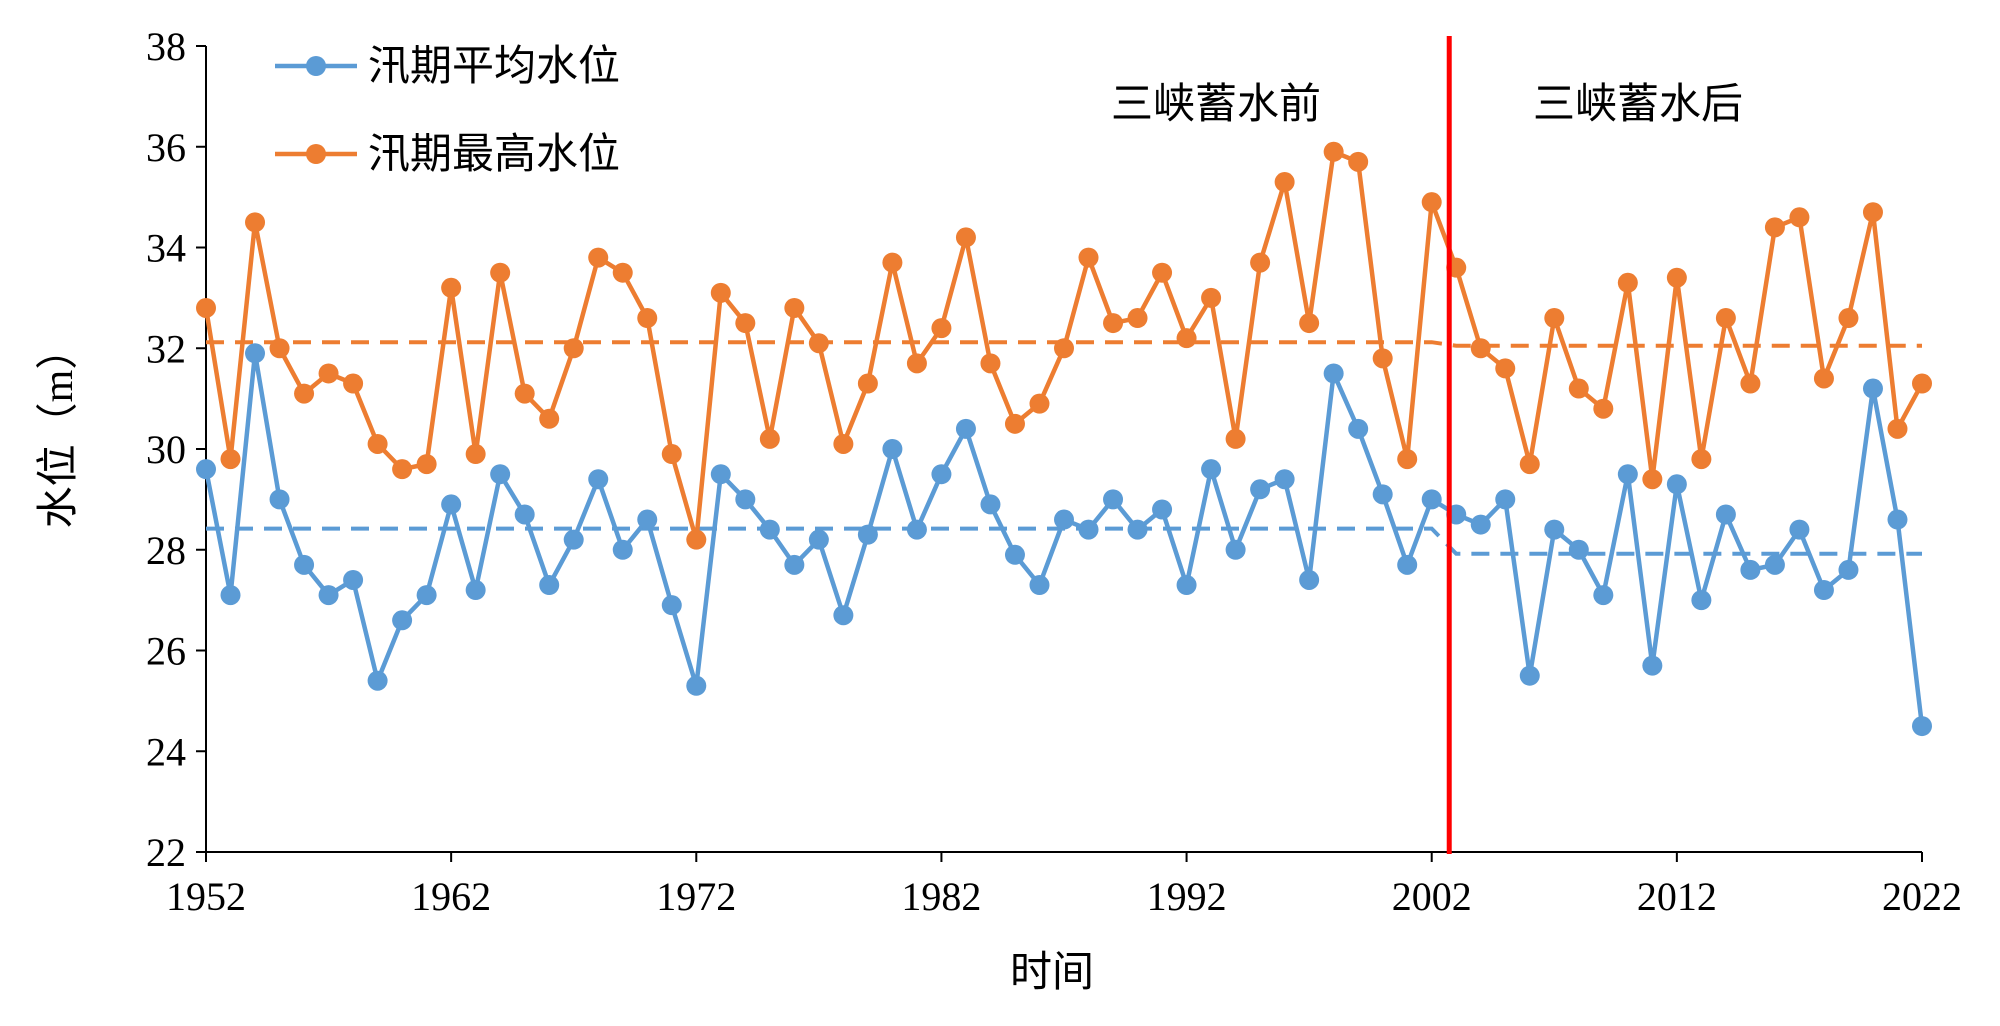 The image size is (2000, 1026). I want to click on y-tick-label: 26, so click(166, 651).